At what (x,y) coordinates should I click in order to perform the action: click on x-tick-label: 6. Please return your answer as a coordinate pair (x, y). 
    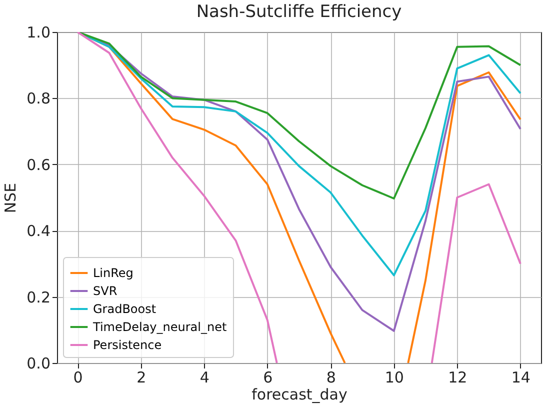
    Looking at the image, I should click on (268, 377).